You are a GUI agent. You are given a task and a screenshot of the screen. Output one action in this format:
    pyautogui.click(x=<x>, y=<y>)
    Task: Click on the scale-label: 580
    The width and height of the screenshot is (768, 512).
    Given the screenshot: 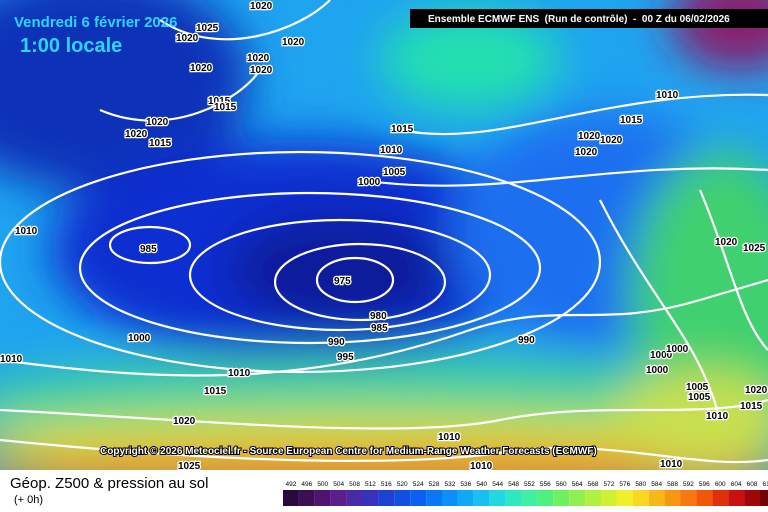 What is the action you would take?
    pyautogui.click(x=640, y=484)
    